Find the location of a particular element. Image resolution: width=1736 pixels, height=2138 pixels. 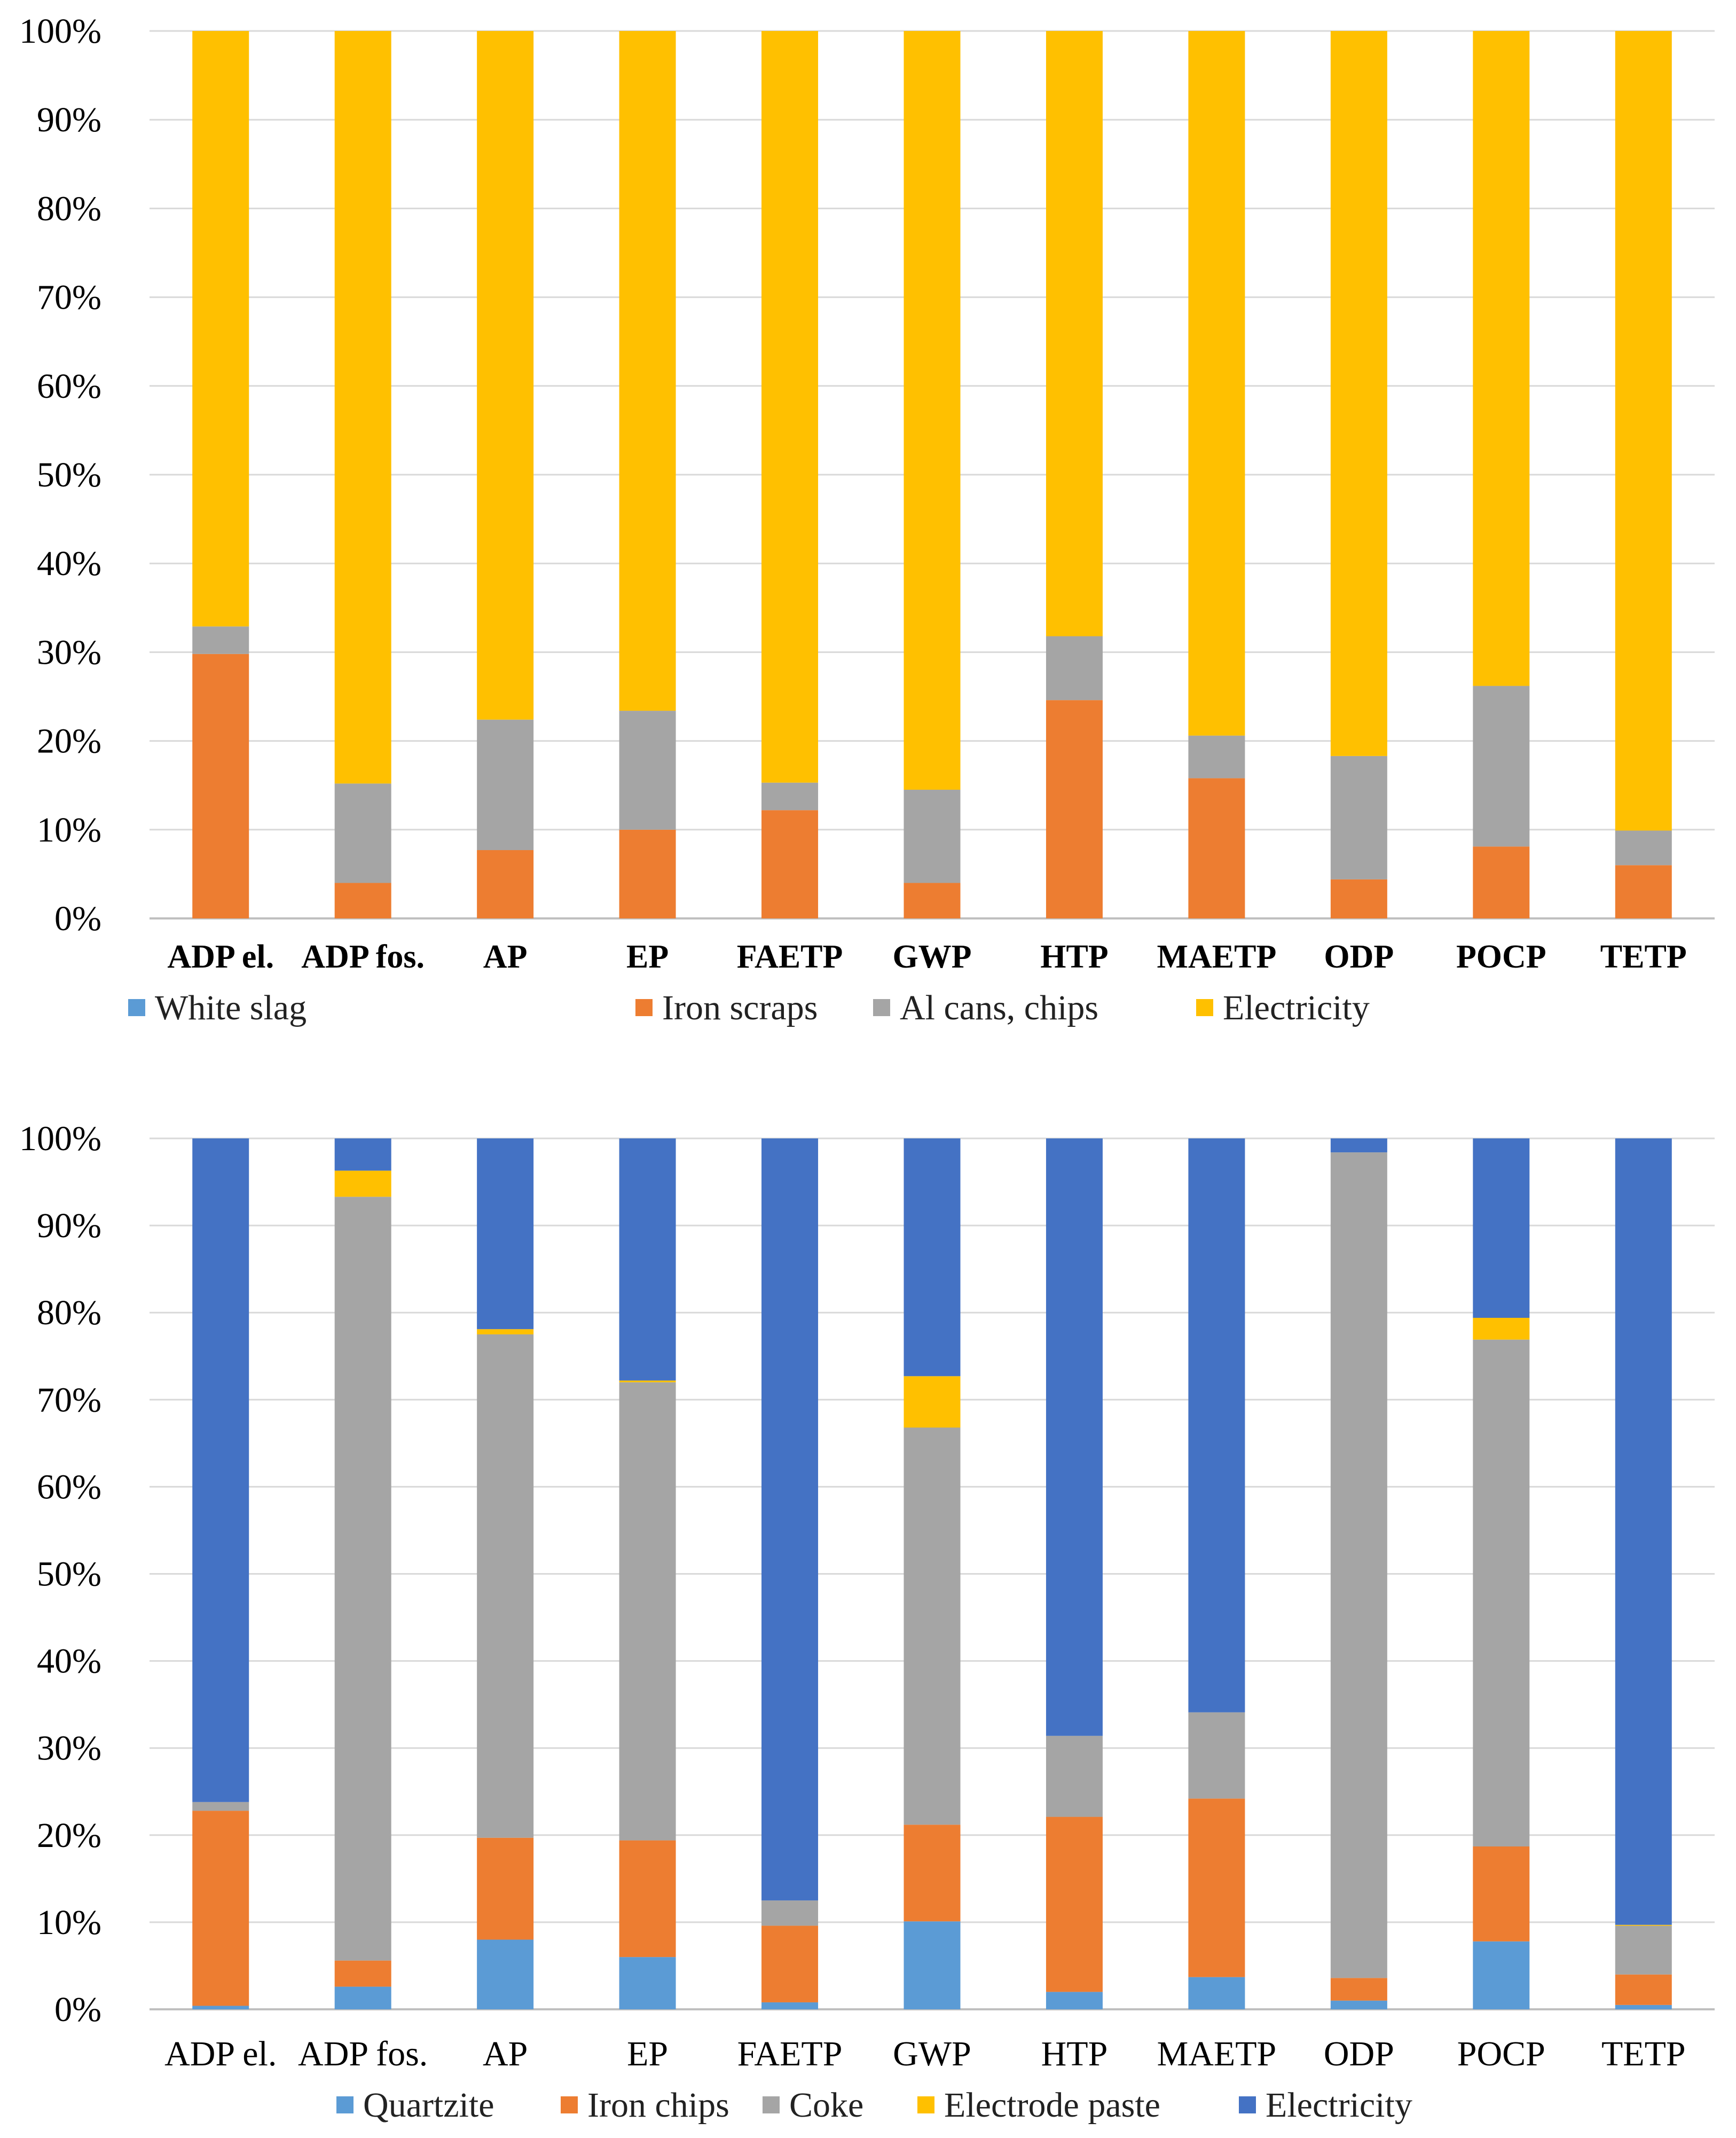

bar-segment-htp-al-cans-chips is located at coordinates (1074, 668).